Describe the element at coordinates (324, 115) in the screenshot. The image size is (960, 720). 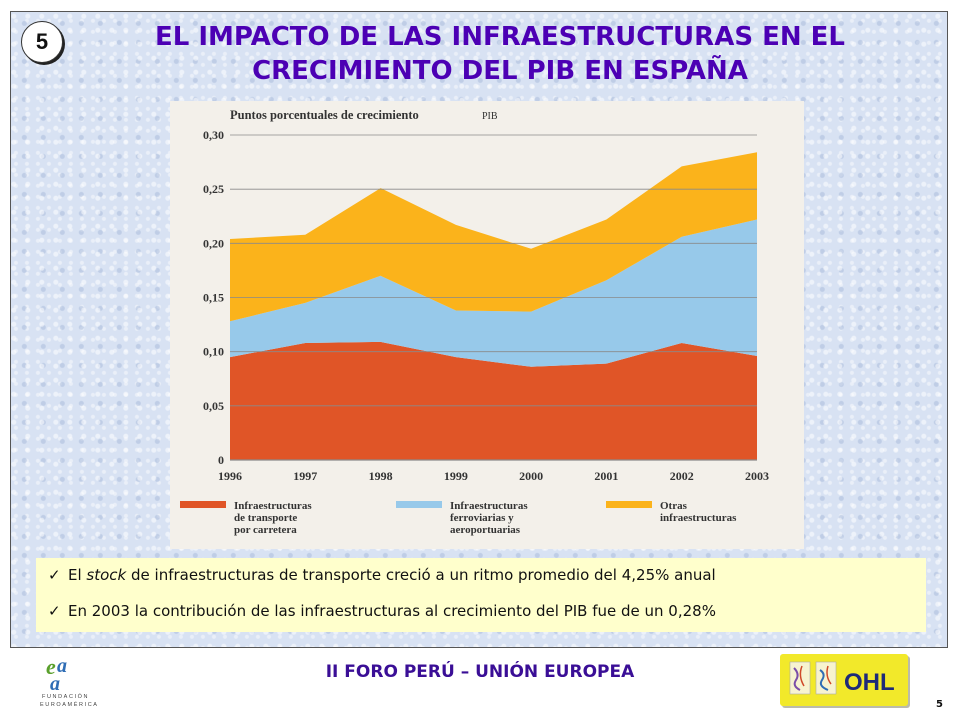
I see `y-axis-label: Puntos porcentuales de crecimiento` at that location.